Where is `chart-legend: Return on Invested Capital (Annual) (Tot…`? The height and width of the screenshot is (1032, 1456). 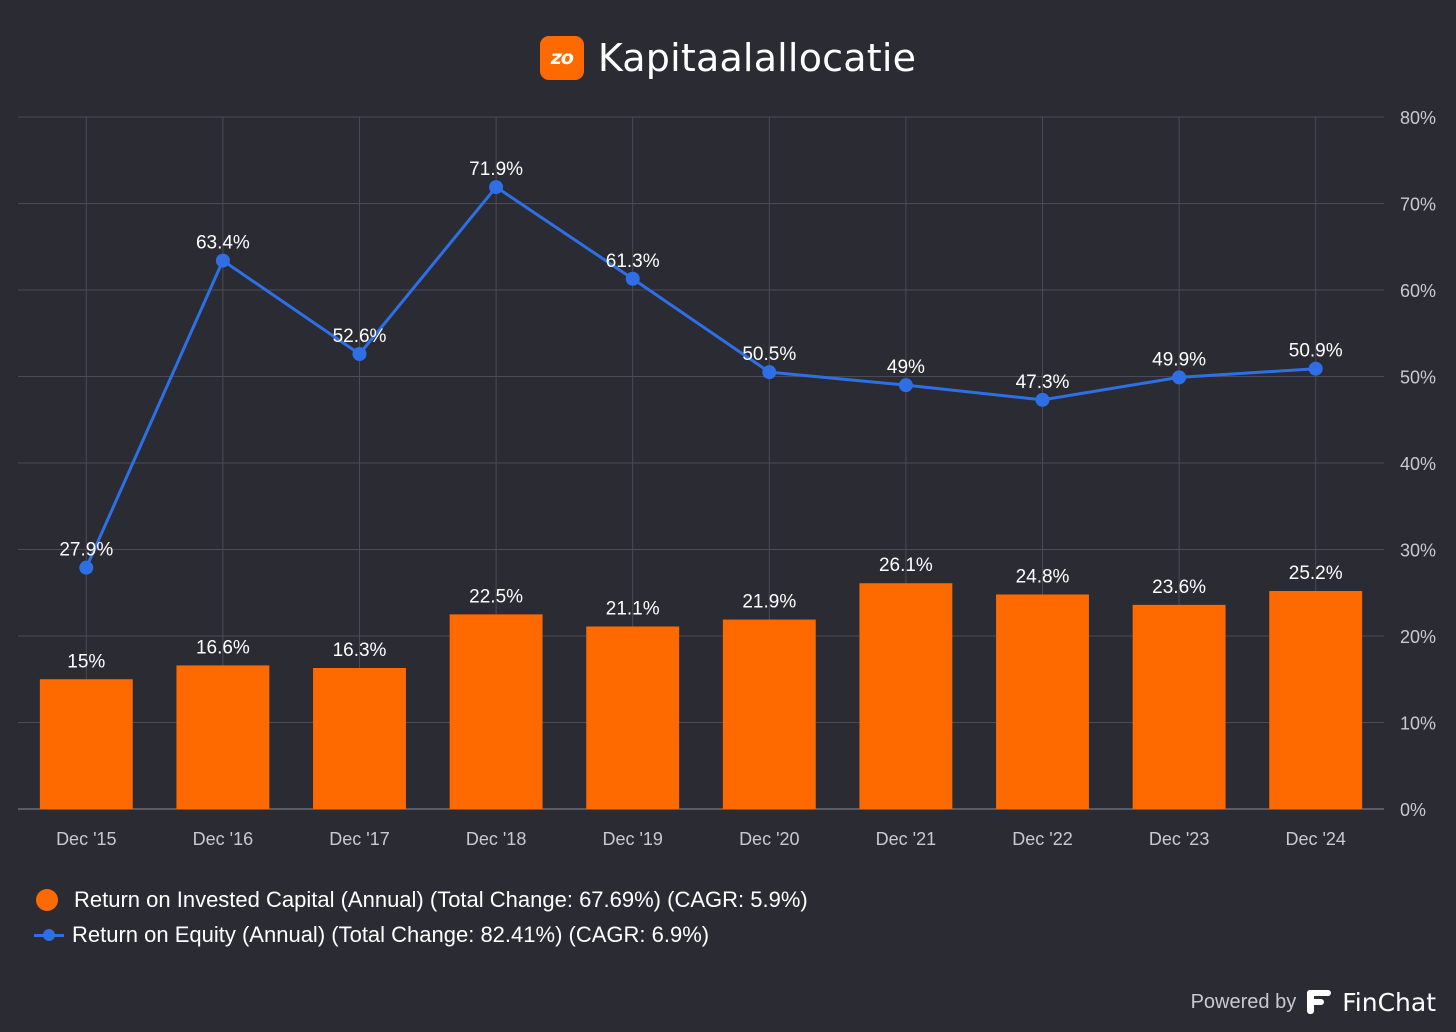 chart-legend: Return on Invested Capital (Annual) (Tot… is located at coordinates (421, 917).